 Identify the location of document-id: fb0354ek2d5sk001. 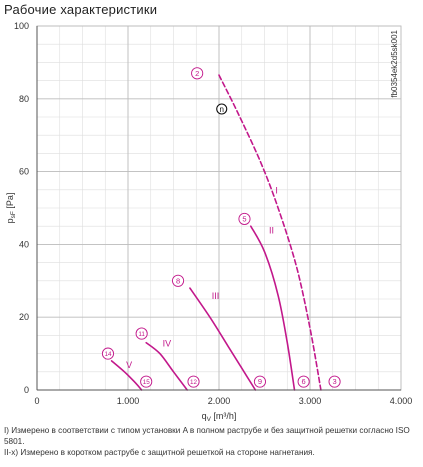
(394, 63).